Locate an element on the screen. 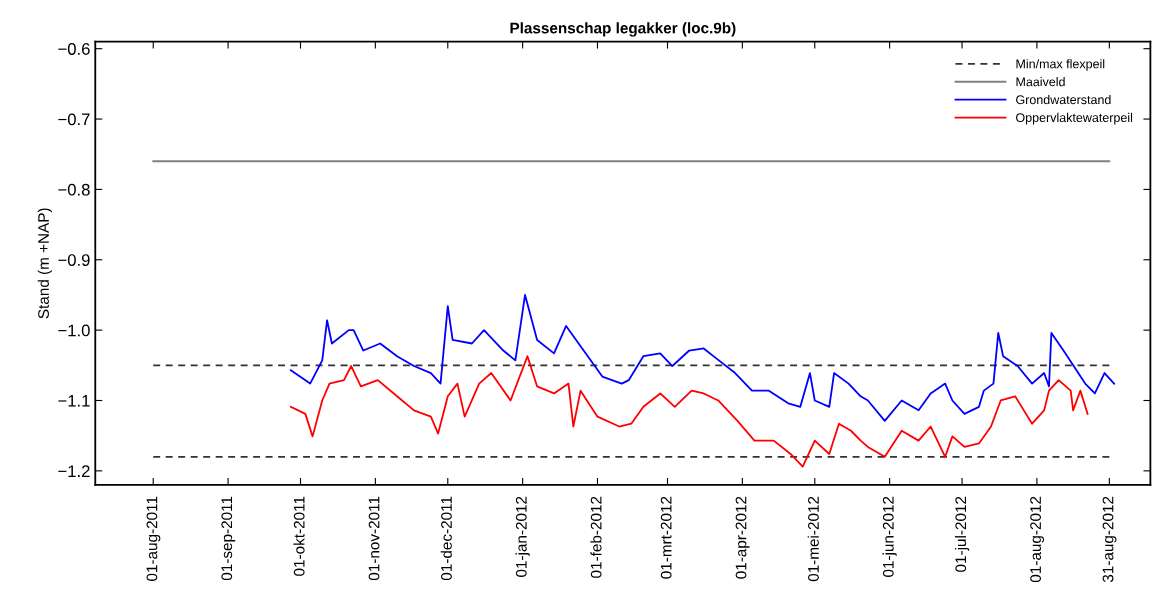 The height and width of the screenshot is (595, 1162). x-tick-label: 31-aug-2012 is located at coordinates (1109, 539).